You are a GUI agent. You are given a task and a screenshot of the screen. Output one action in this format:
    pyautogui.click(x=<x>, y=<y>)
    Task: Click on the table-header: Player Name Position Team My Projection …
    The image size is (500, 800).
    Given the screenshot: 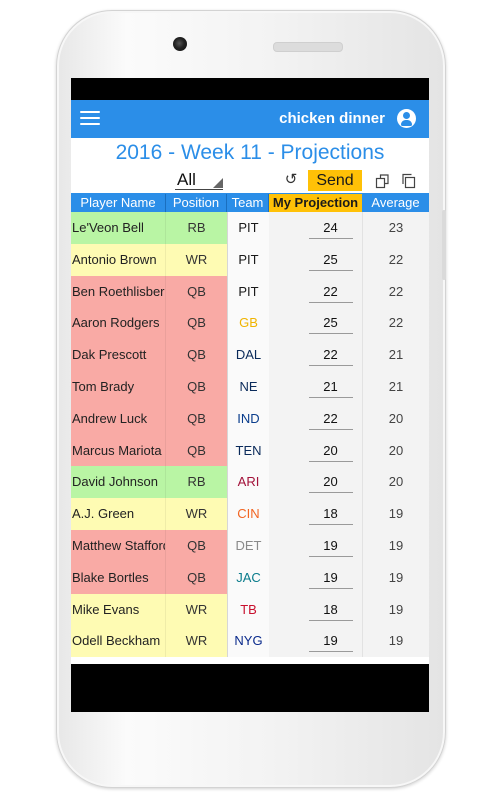 What is the action you would take?
    pyautogui.click(x=250, y=202)
    